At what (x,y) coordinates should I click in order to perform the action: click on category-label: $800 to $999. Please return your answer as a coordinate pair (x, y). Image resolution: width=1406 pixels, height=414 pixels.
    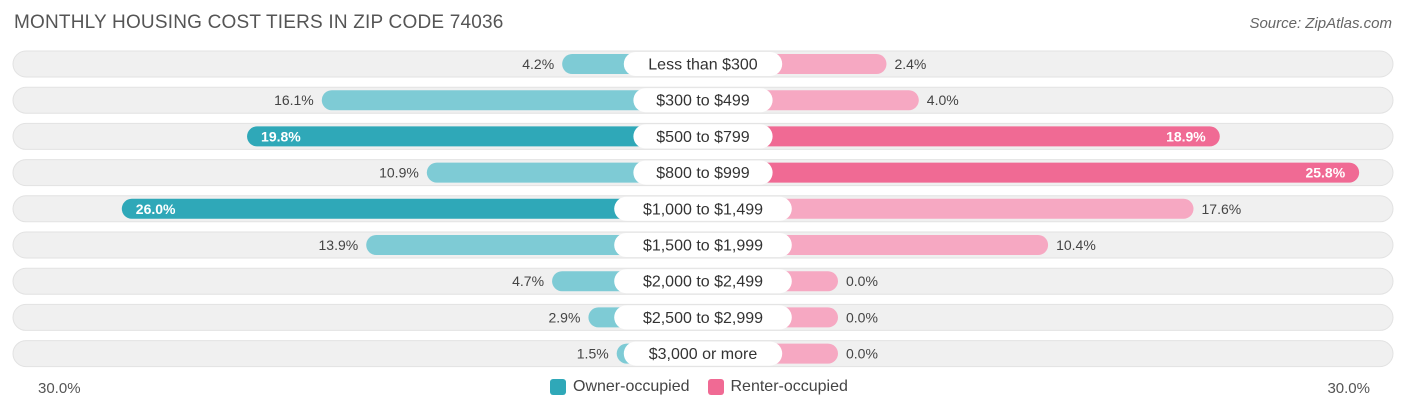
    Looking at the image, I should click on (703, 173).